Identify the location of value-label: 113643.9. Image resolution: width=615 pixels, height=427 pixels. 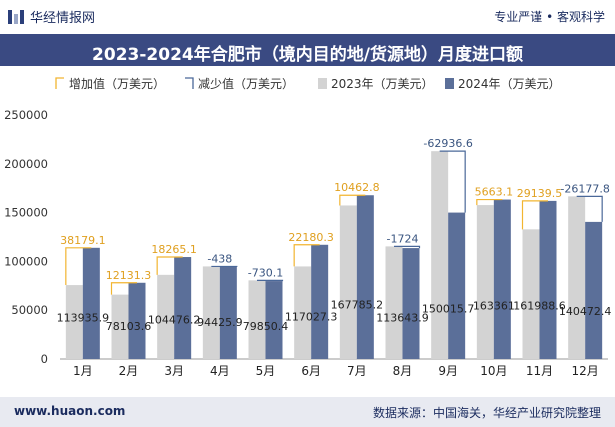
(402, 318).